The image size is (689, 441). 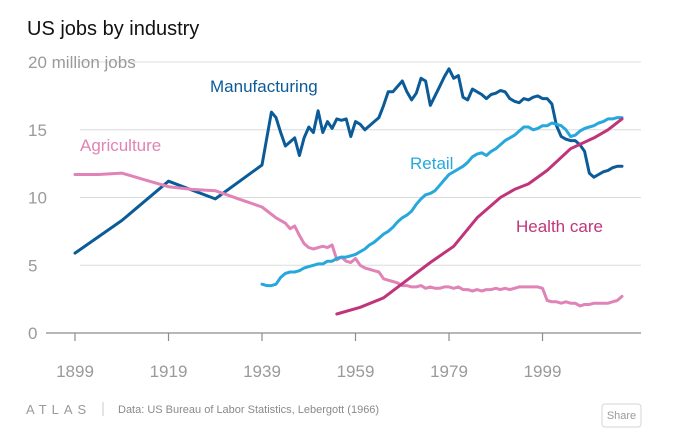 What do you see at coordinates (75, 371) in the screenshot?
I see `x-tick-label: 1899` at bounding box center [75, 371].